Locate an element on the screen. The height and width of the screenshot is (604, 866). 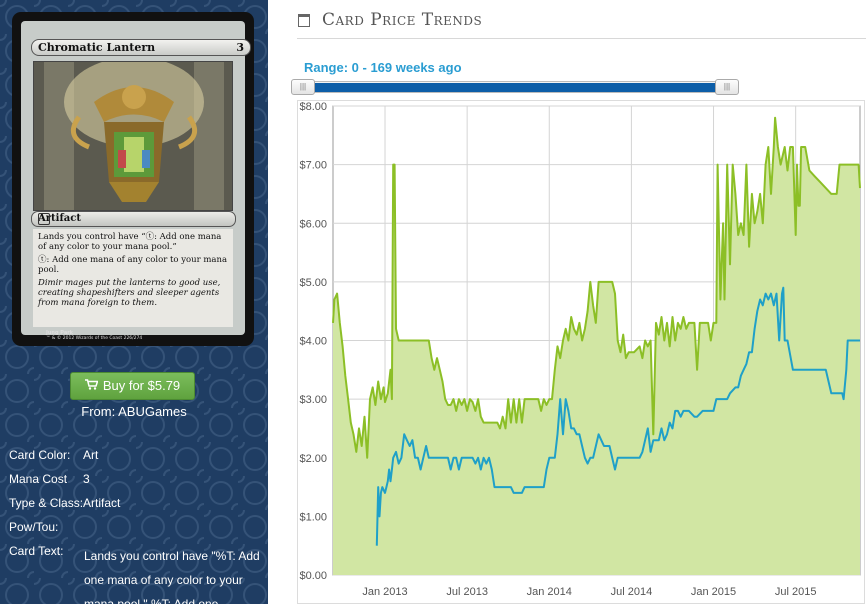
range-label: Range: 0 - 169 weeks ago is located at coordinates (383, 67).